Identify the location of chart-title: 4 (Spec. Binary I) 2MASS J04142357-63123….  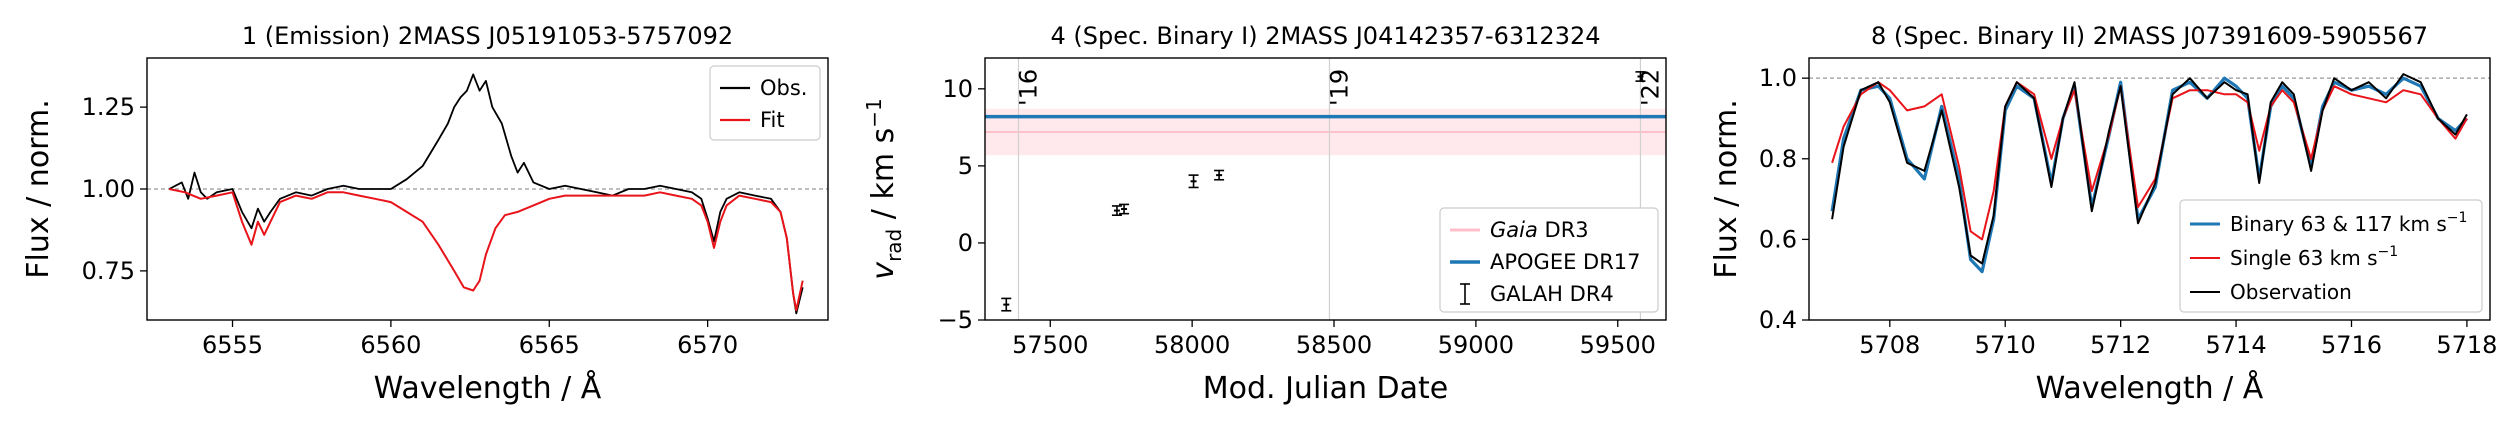
(1325, 36).